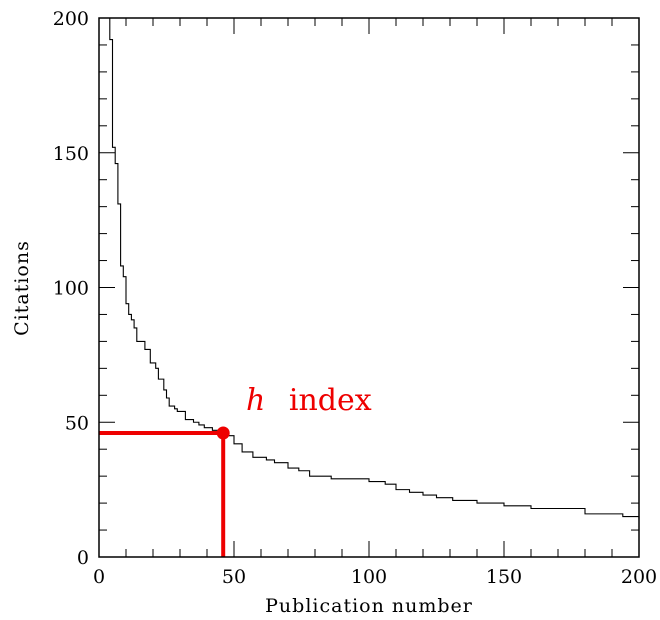 Image resolution: width=660 pixels, height=620 pixels. Describe the element at coordinates (99, 577) in the screenshot. I see `x-tick-label: 0` at that location.